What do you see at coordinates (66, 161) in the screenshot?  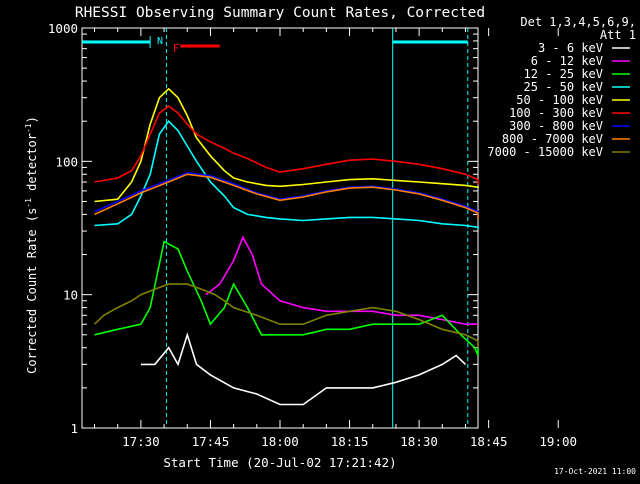 I see `y-tick-label: 100` at bounding box center [66, 161].